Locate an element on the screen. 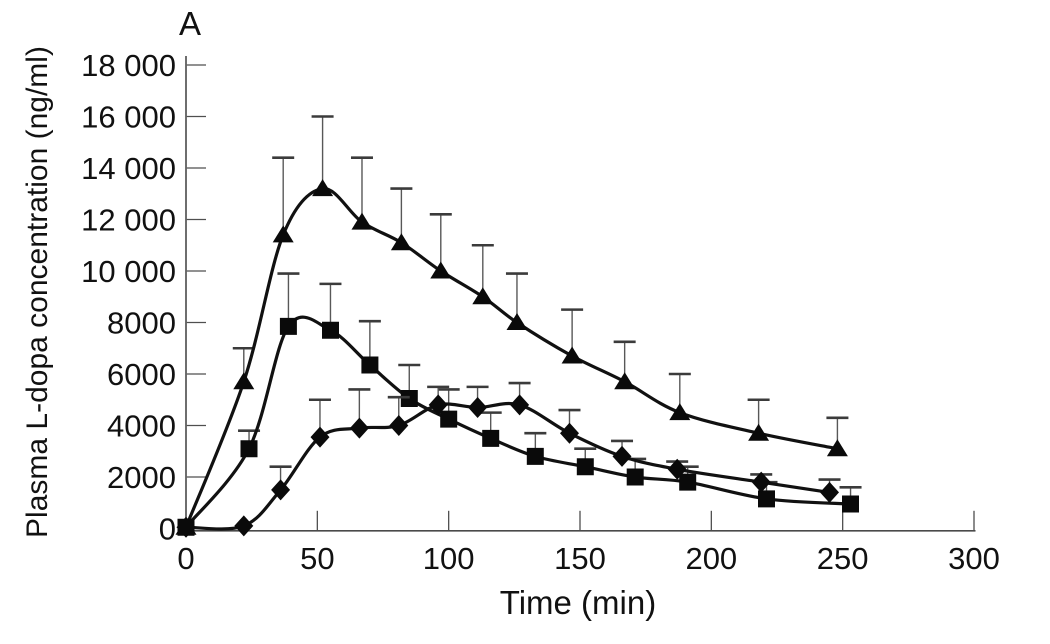 The height and width of the screenshot is (644, 1050). y-tick-label: 18 000 is located at coordinates (128, 65).